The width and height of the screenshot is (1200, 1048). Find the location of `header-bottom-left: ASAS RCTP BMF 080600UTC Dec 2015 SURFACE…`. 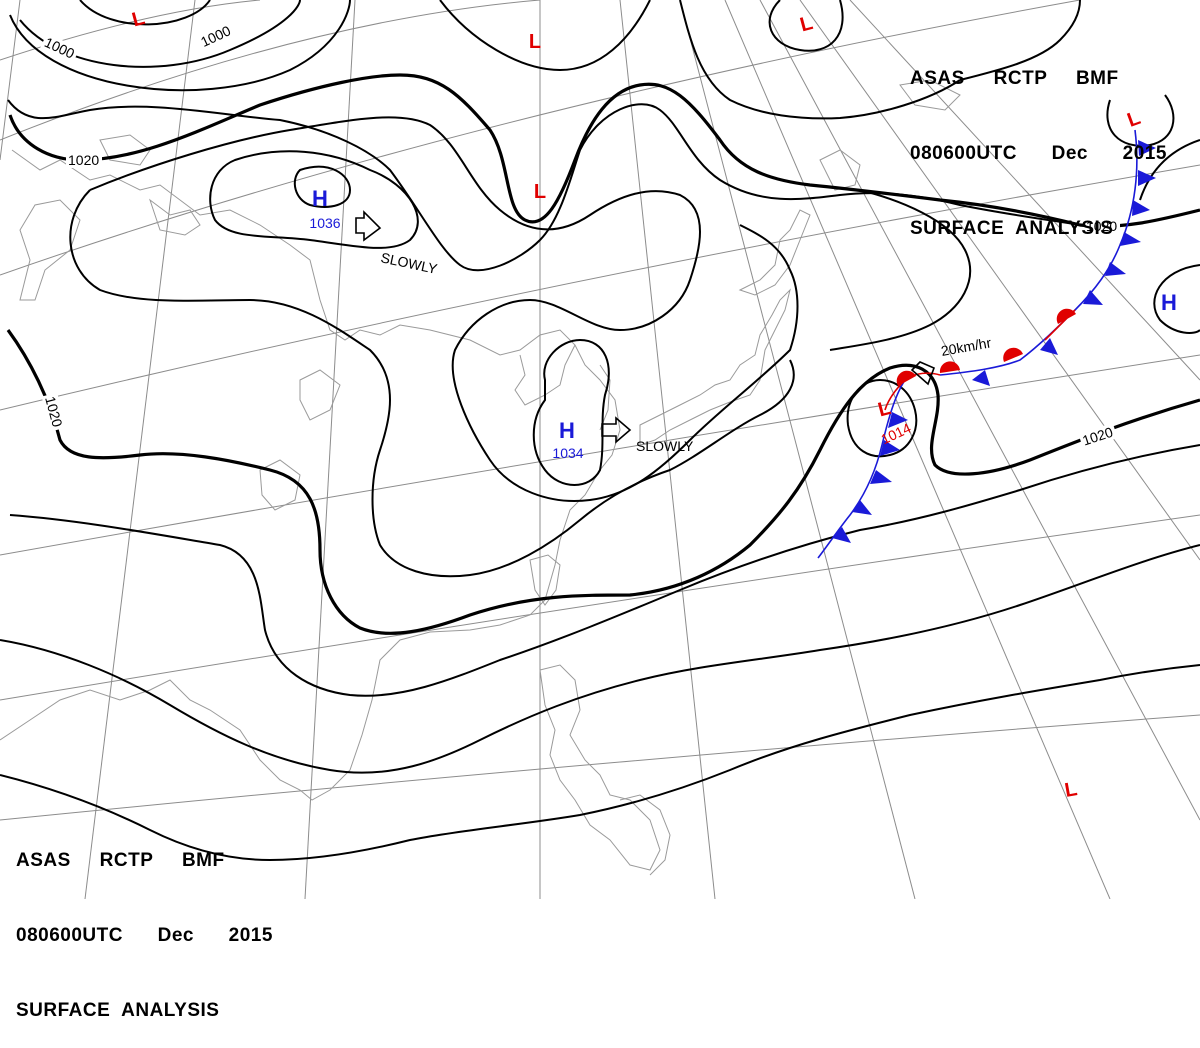

header-bottom-left: ASAS RCTP BMF 080600UTC Dec 2015 SURFACE… is located at coordinates (144, 923).